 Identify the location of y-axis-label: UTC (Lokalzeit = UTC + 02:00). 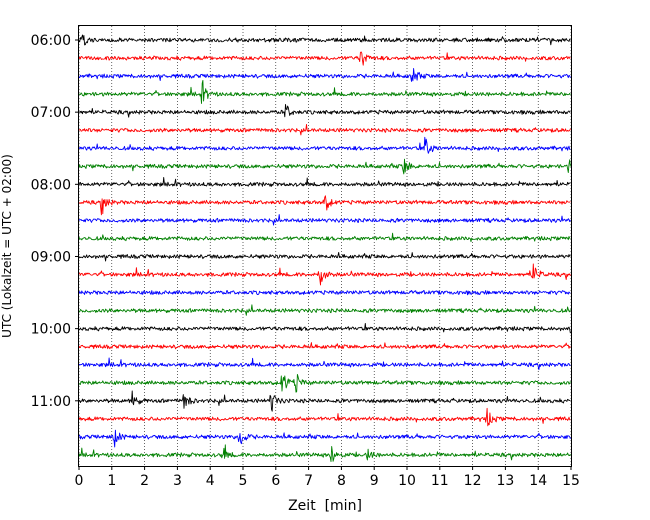
(7, 246).